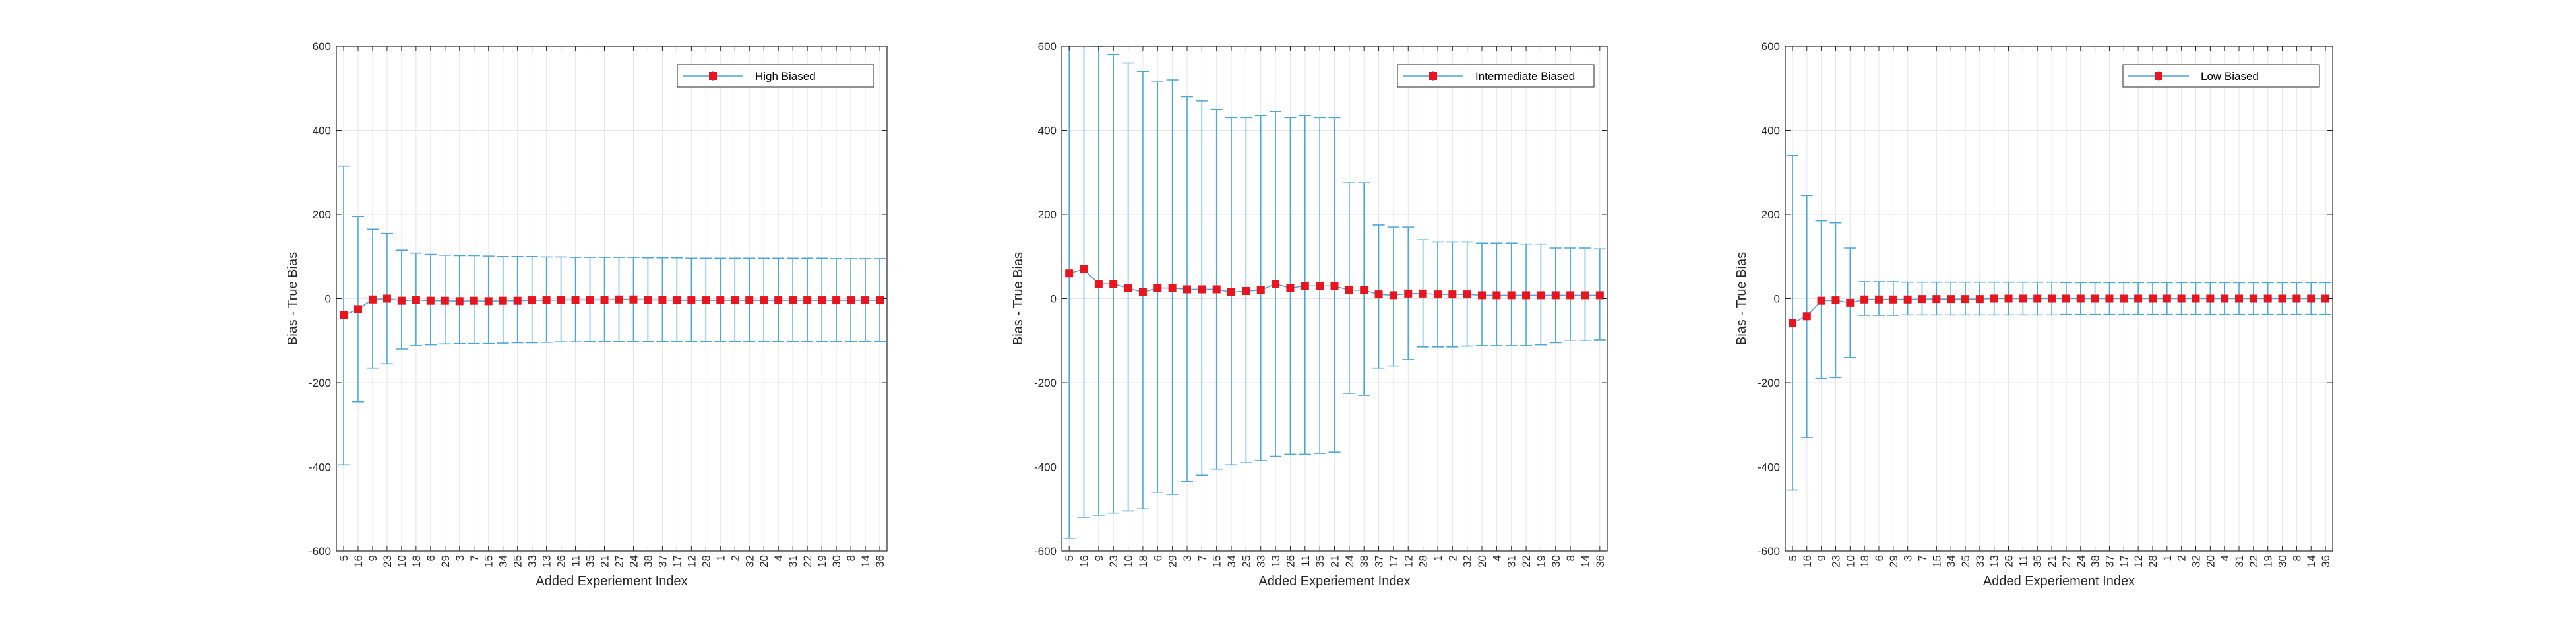 The image size is (2576, 619). Describe the element at coordinates (590, 561) in the screenshot. I see `x-tick-label: 35` at that location.